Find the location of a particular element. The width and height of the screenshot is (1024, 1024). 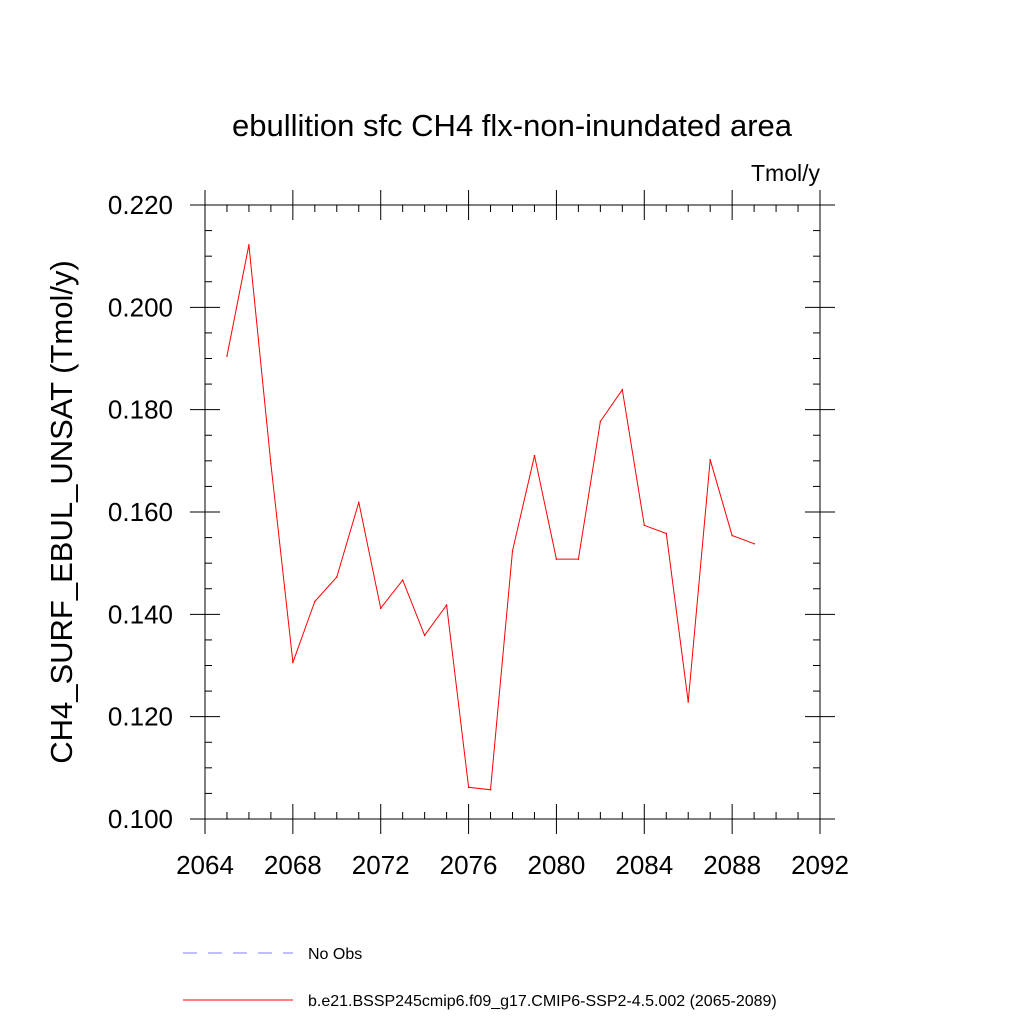

x-tick-label: 2080 is located at coordinates (557, 865).